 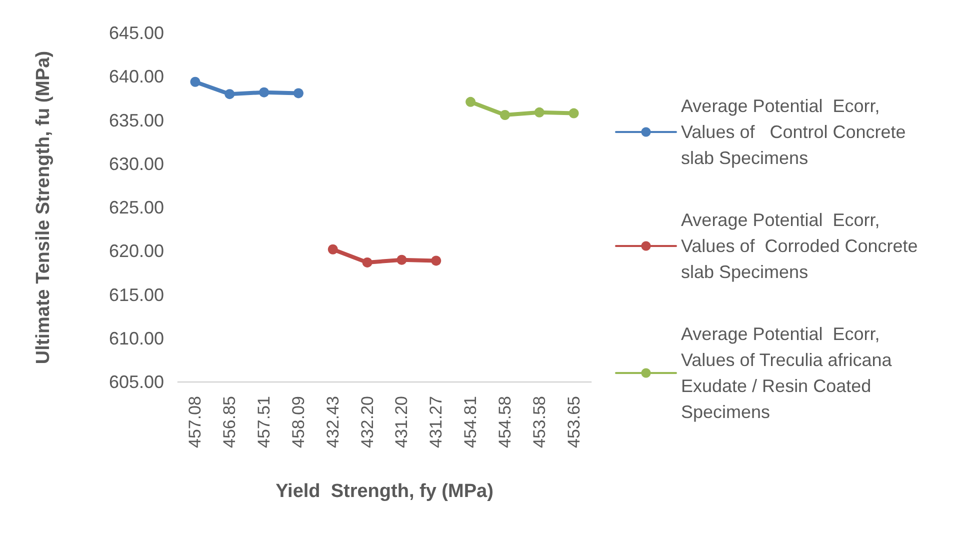 What do you see at coordinates (136, 33) in the screenshot?
I see `y-tick-label: 645.00` at bounding box center [136, 33].